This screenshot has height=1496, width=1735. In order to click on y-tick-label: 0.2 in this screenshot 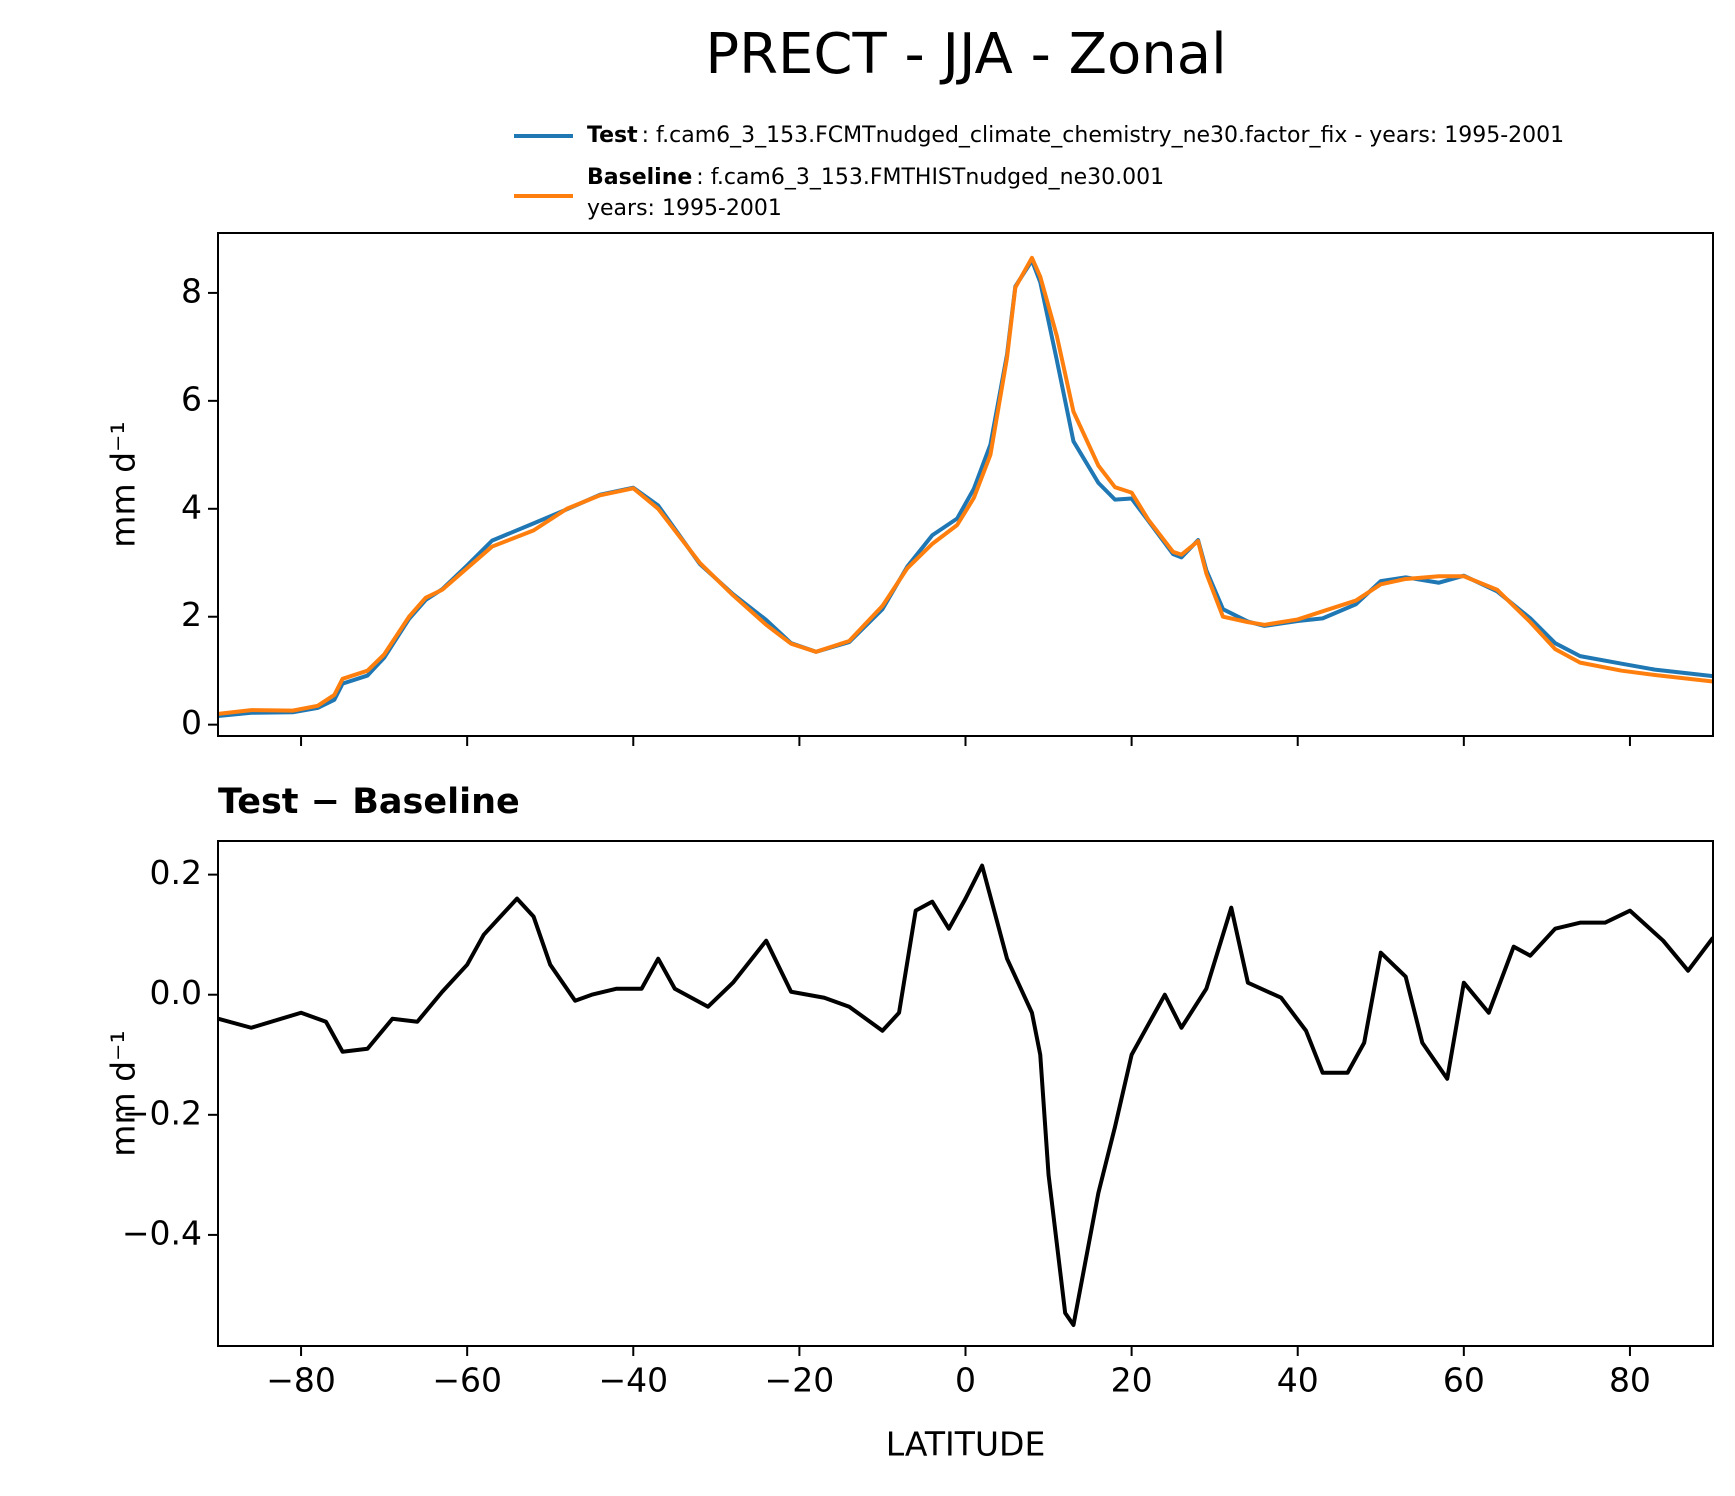, I will do `click(176, 872)`.